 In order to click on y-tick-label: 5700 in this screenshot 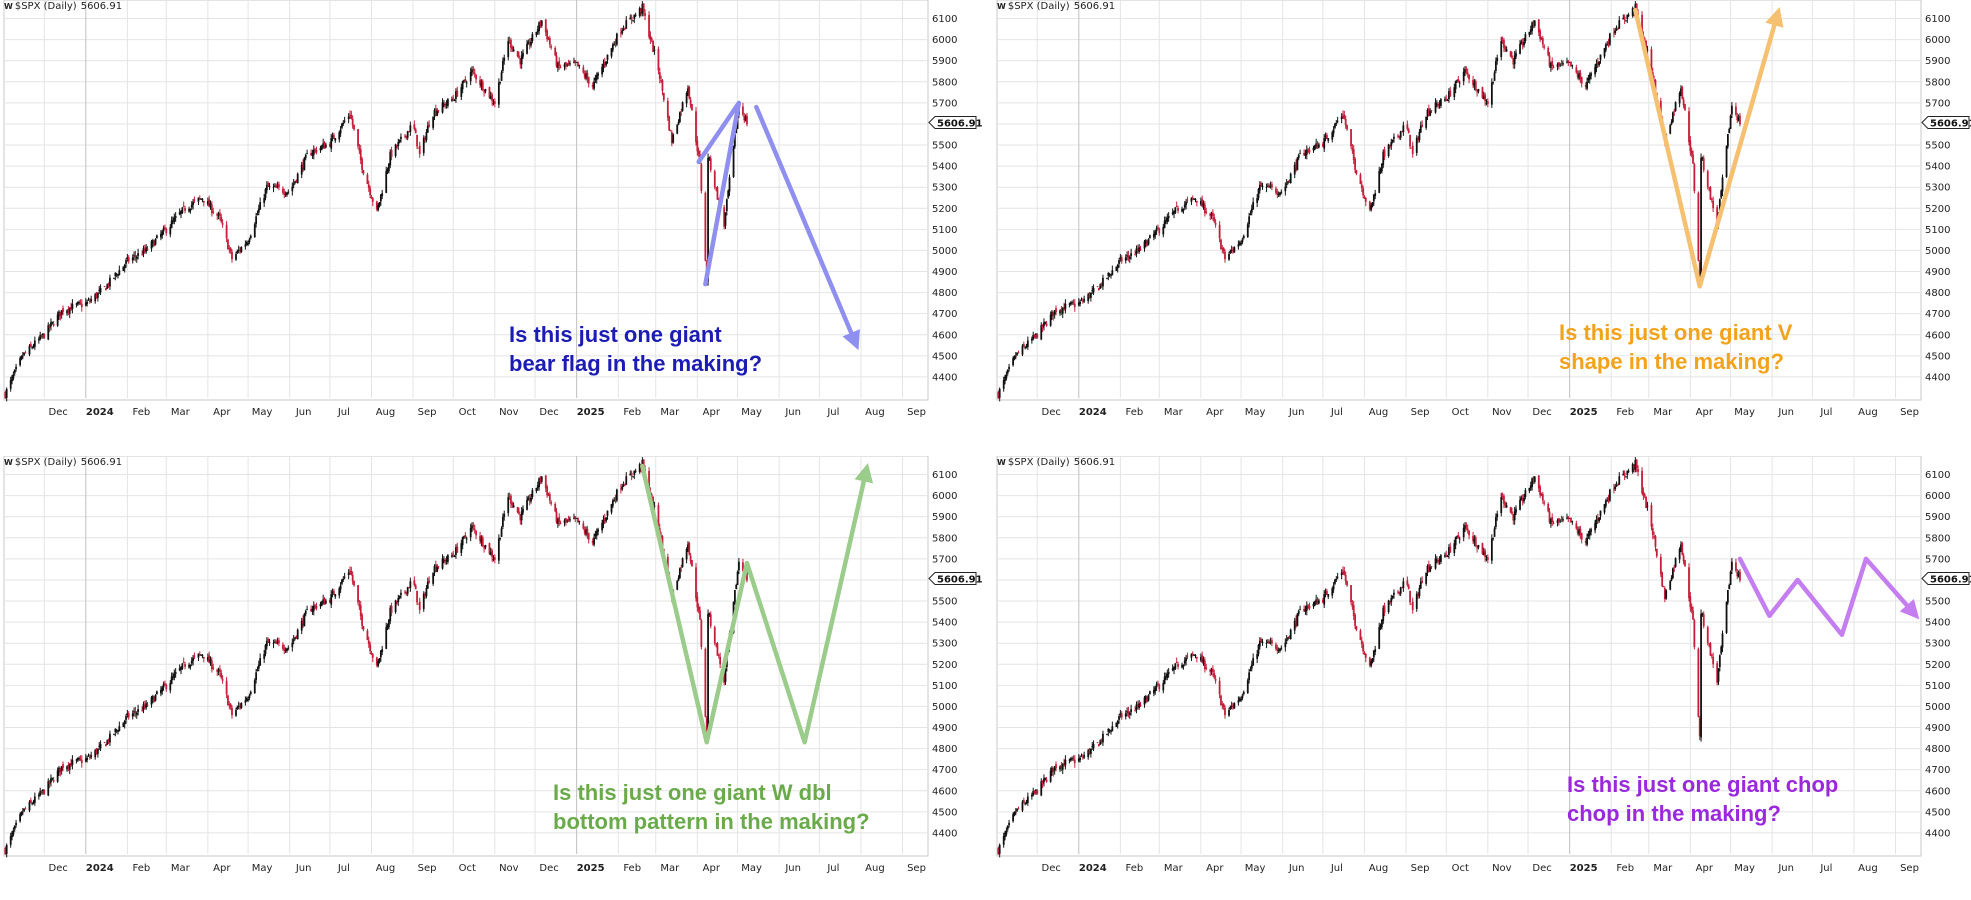, I will do `click(944, 103)`.